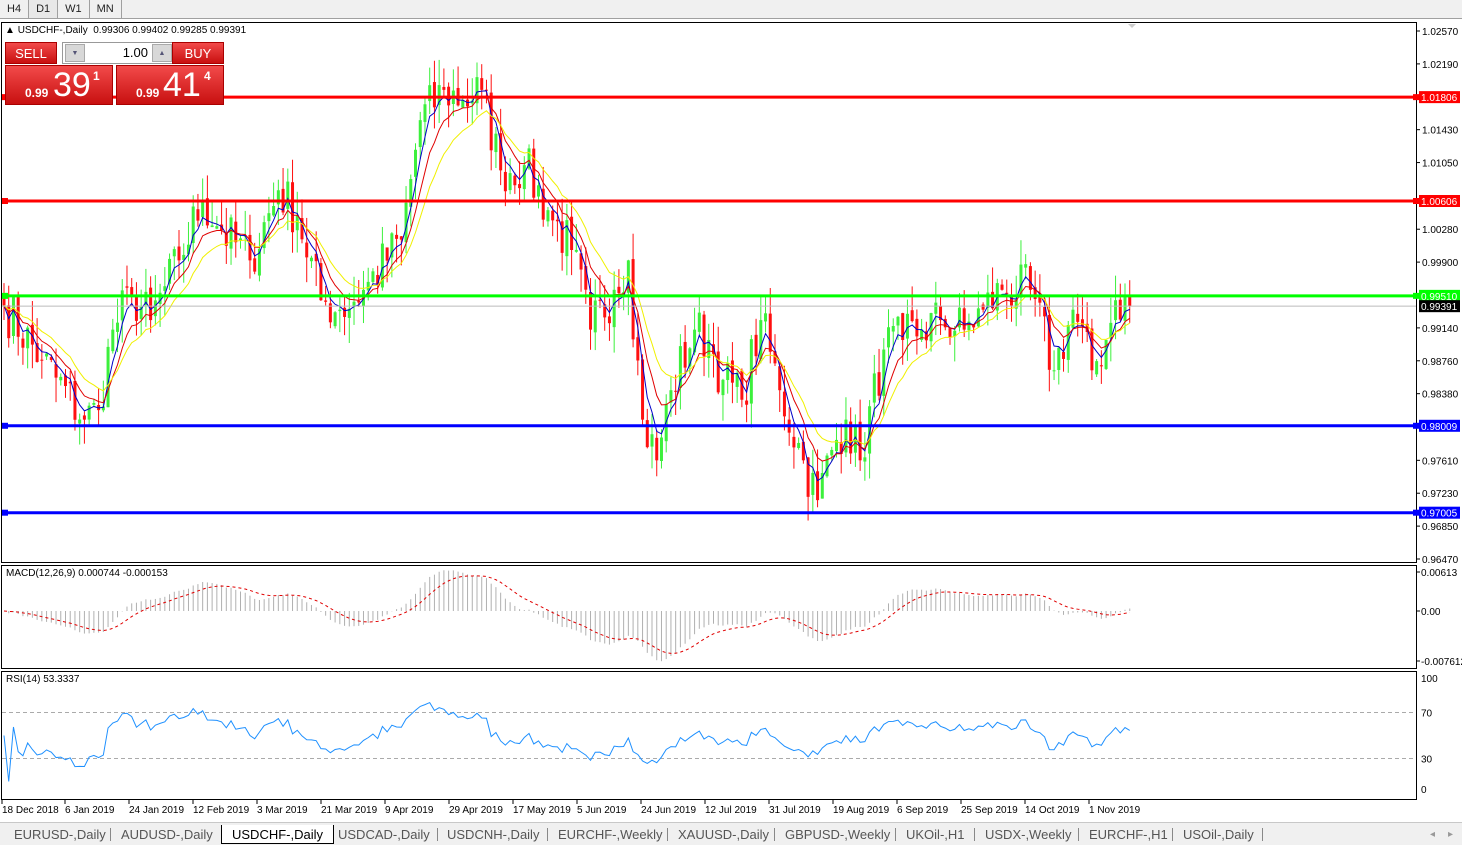 The height and width of the screenshot is (845, 1462). What do you see at coordinates (1218, 834) in the screenshot?
I see `tab-usoil-daily: USOil-,Daily` at bounding box center [1218, 834].